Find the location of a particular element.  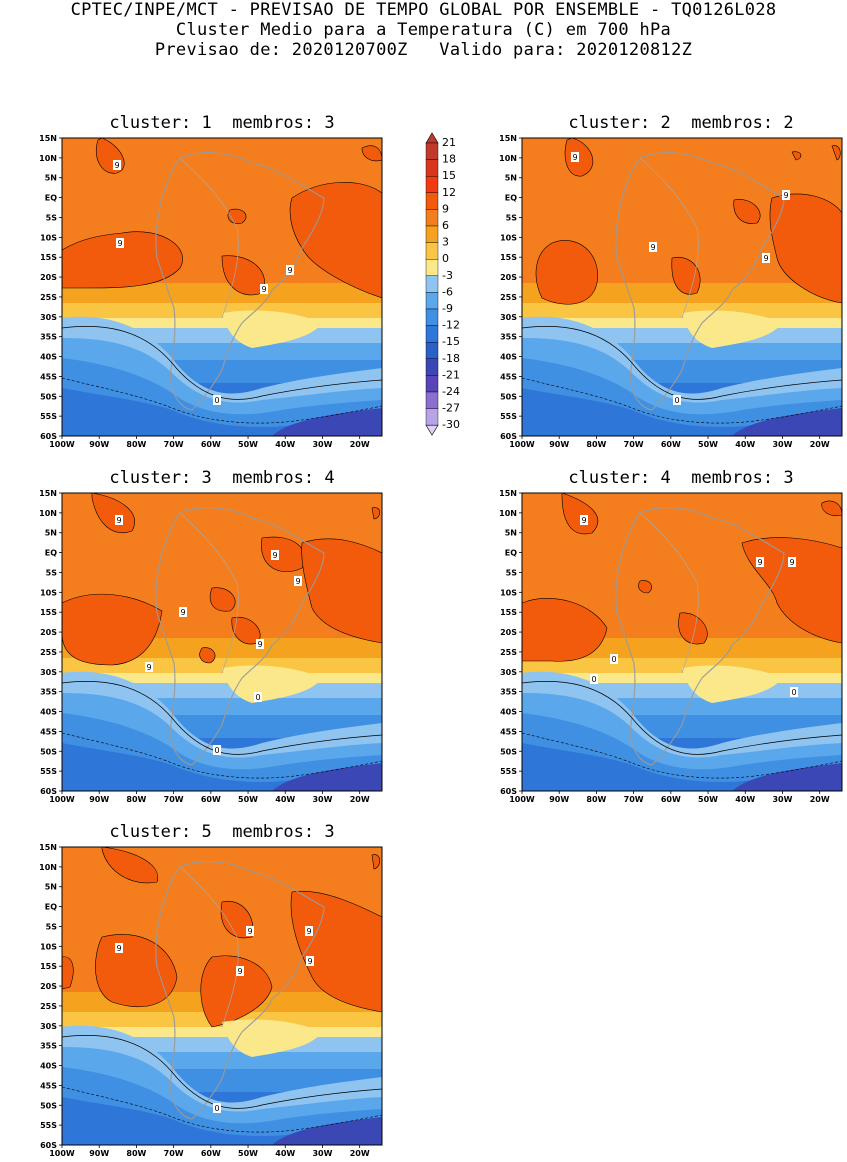

lat-label: 55S is located at coordinates (48, 1125).